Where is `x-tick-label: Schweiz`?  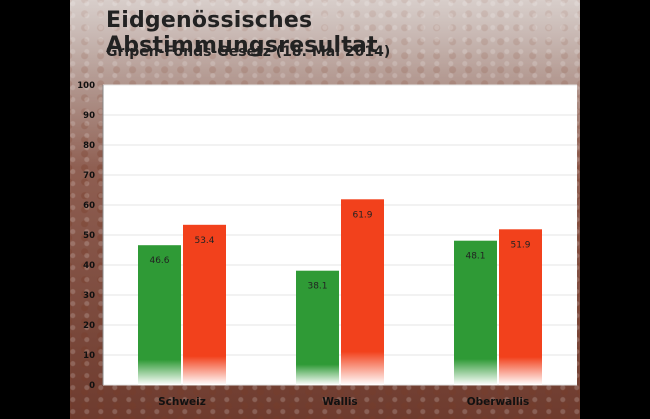 x-tick-label: Schweiz is located at coordinates (182, 402).